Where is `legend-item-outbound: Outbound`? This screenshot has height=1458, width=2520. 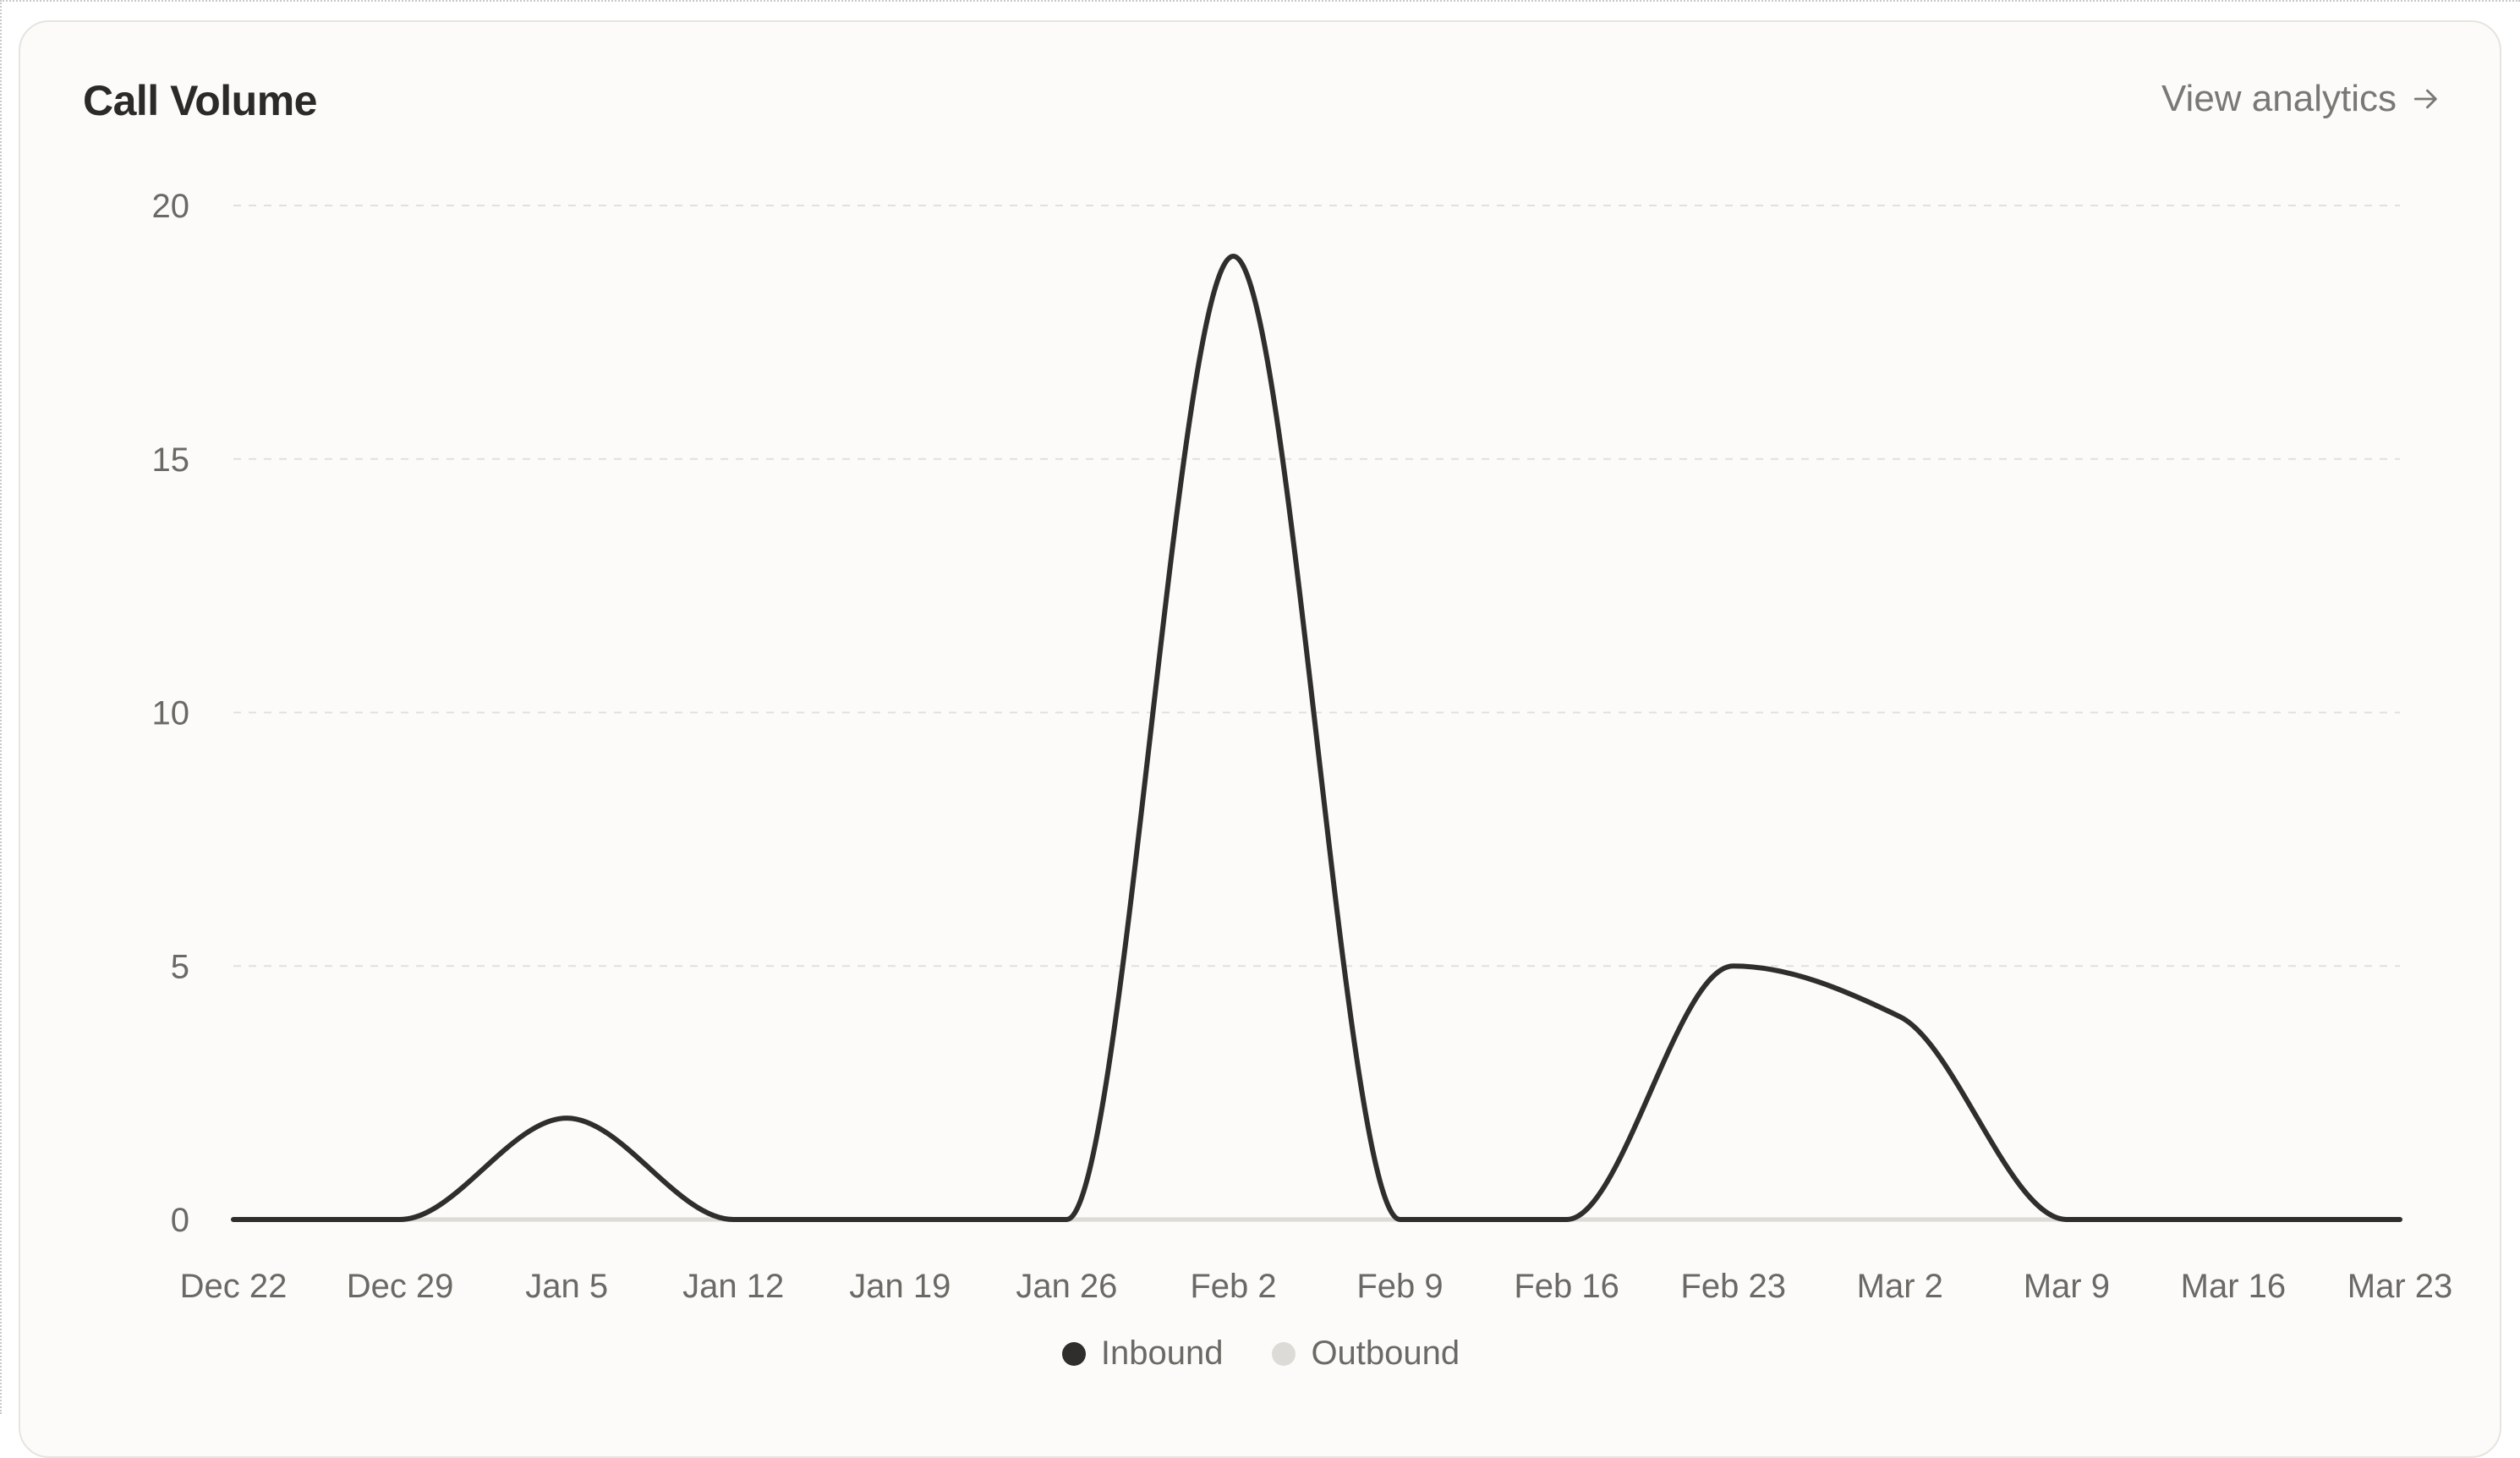 legend-item-outbound: Outbound is located at coordinates (1366, 1354).